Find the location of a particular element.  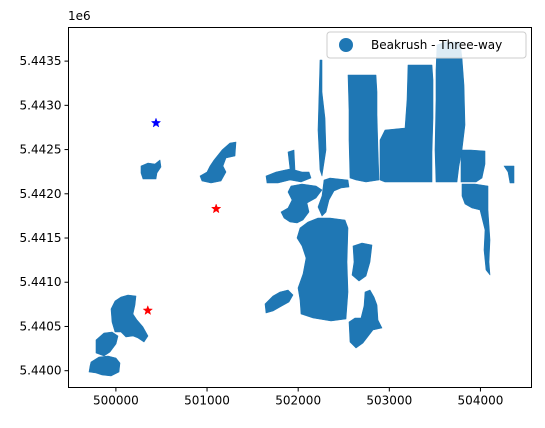

y-tick-label: 5.4435 is located at coordinates (41, 61).